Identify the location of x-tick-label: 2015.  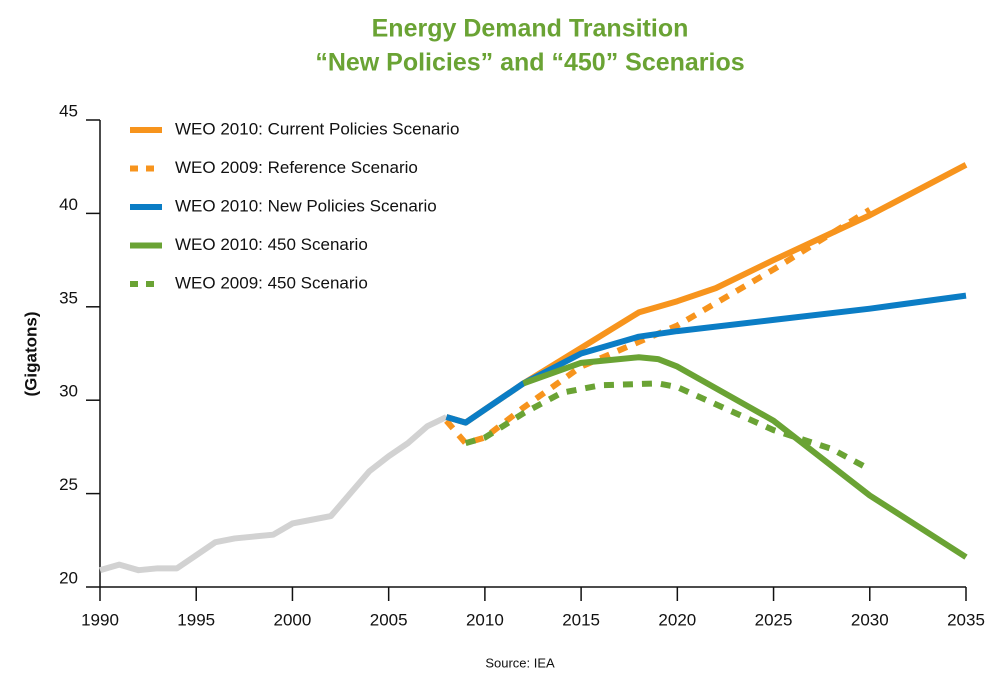
(581, 619).